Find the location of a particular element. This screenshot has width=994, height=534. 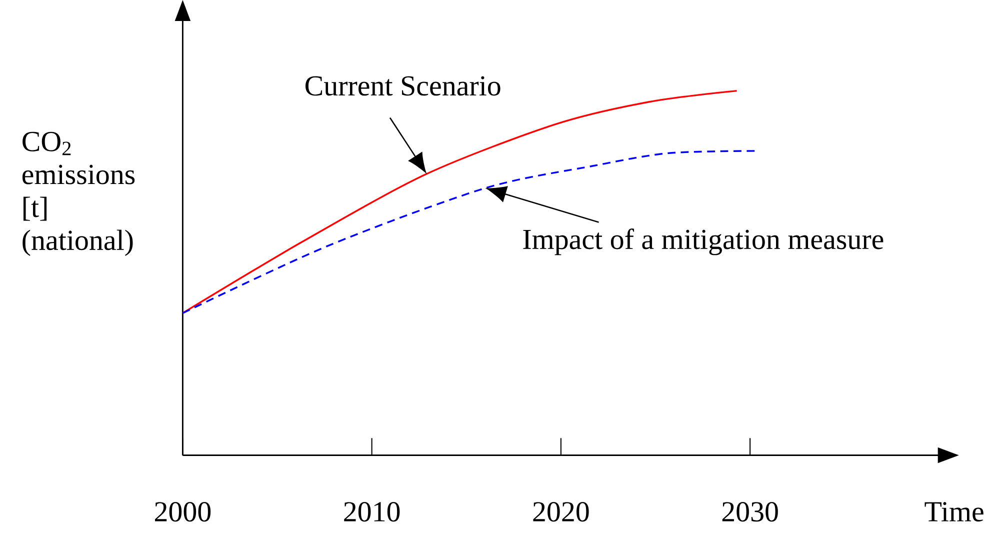

series-label: Current Scenario is located at coordinates (402, 86).